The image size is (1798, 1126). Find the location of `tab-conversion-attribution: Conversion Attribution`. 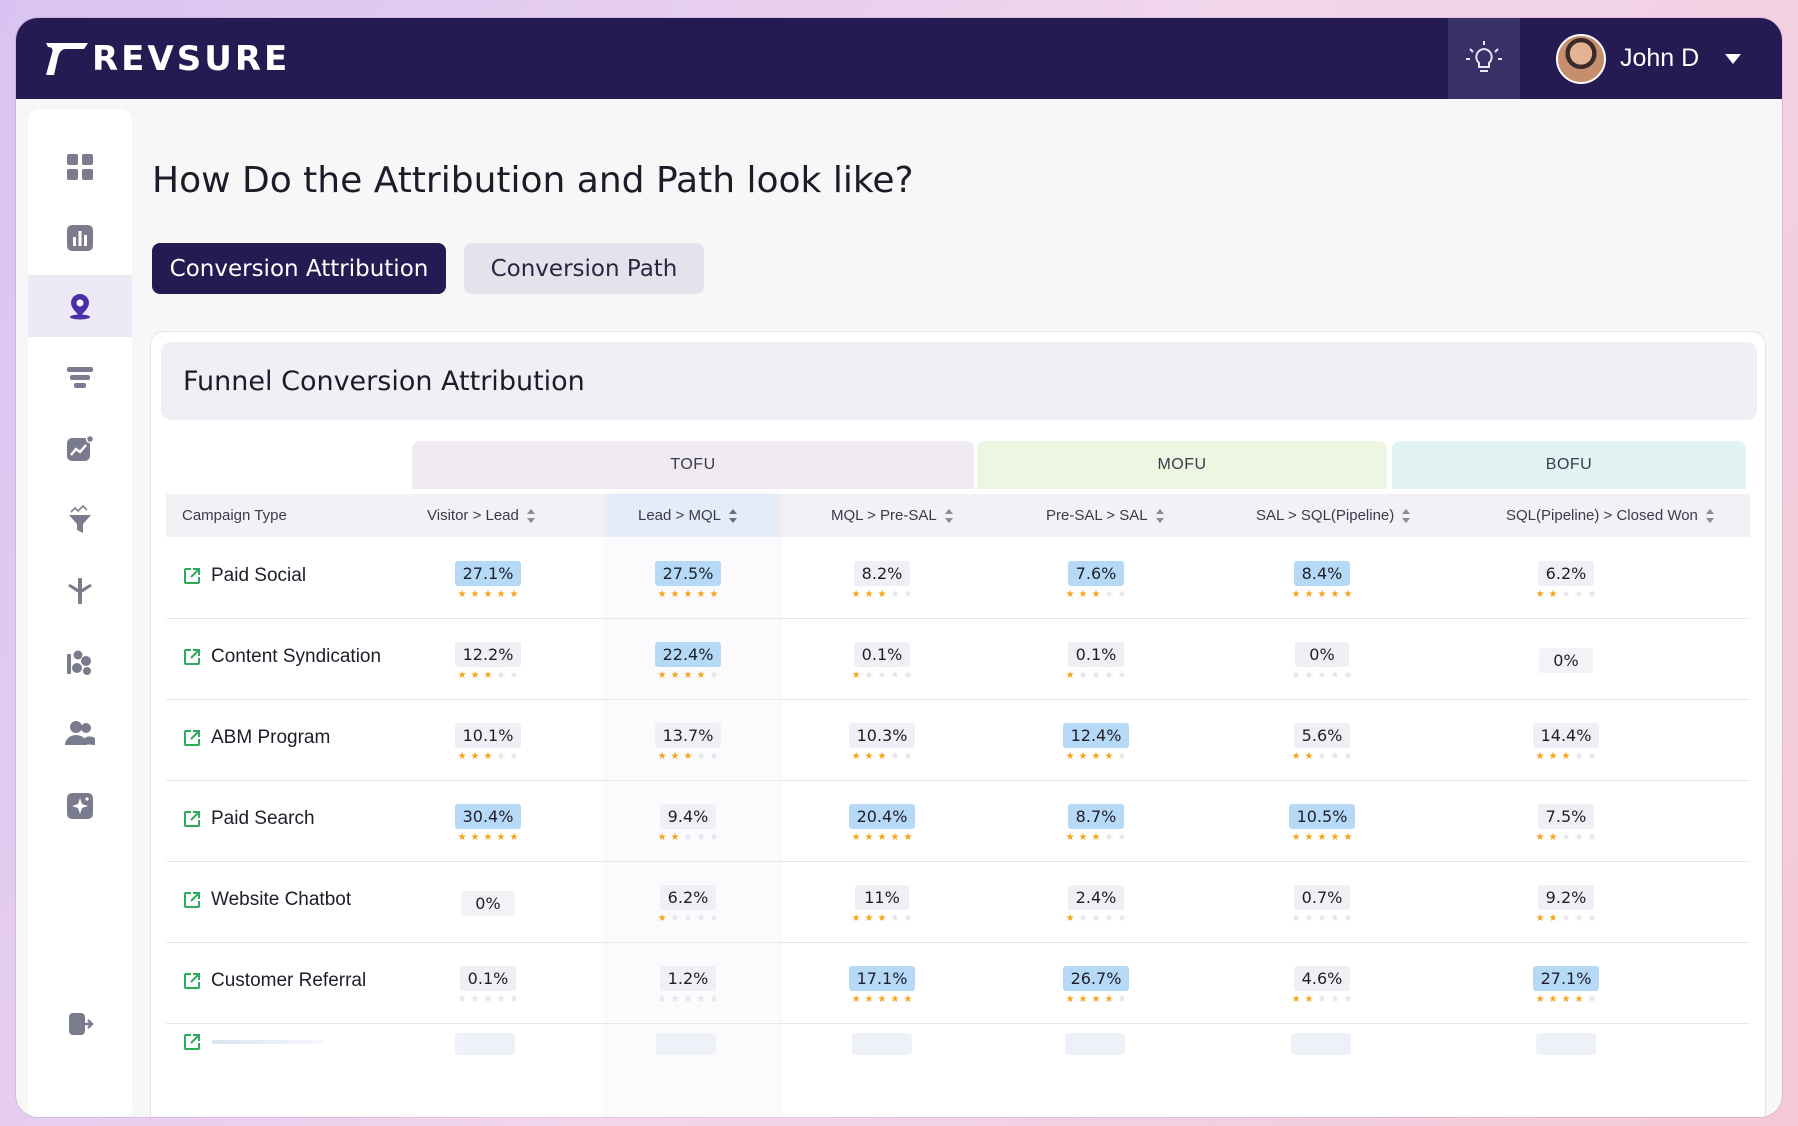

tab-conversion-attribution: Conversion Attribution is located at coordinates (299, 268).